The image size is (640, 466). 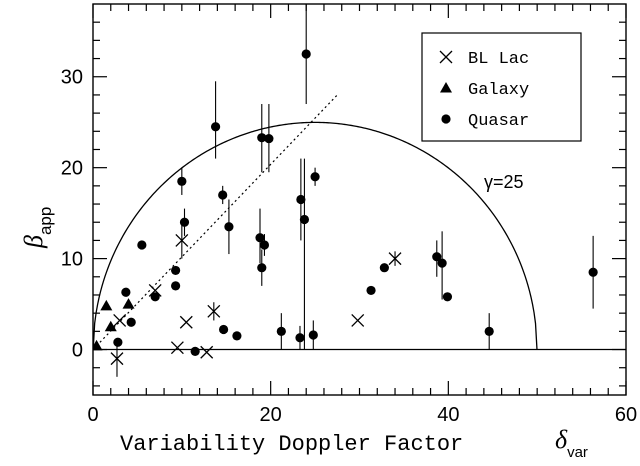 I want to click on y-tick-label: 10, so click(x=72, y=260).